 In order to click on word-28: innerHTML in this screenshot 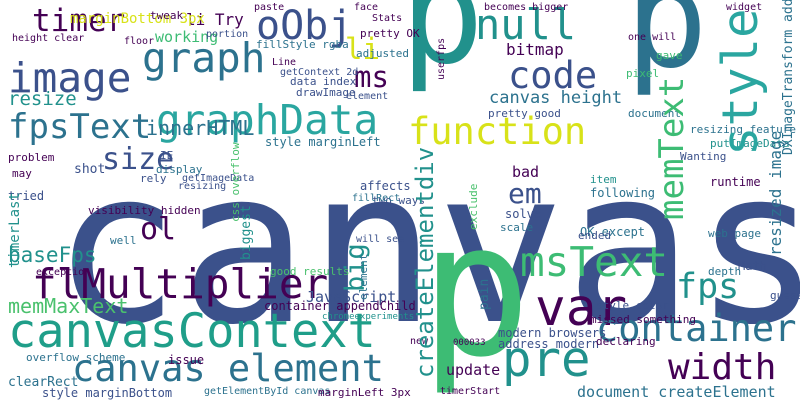, I will do `click(200, 128)`.